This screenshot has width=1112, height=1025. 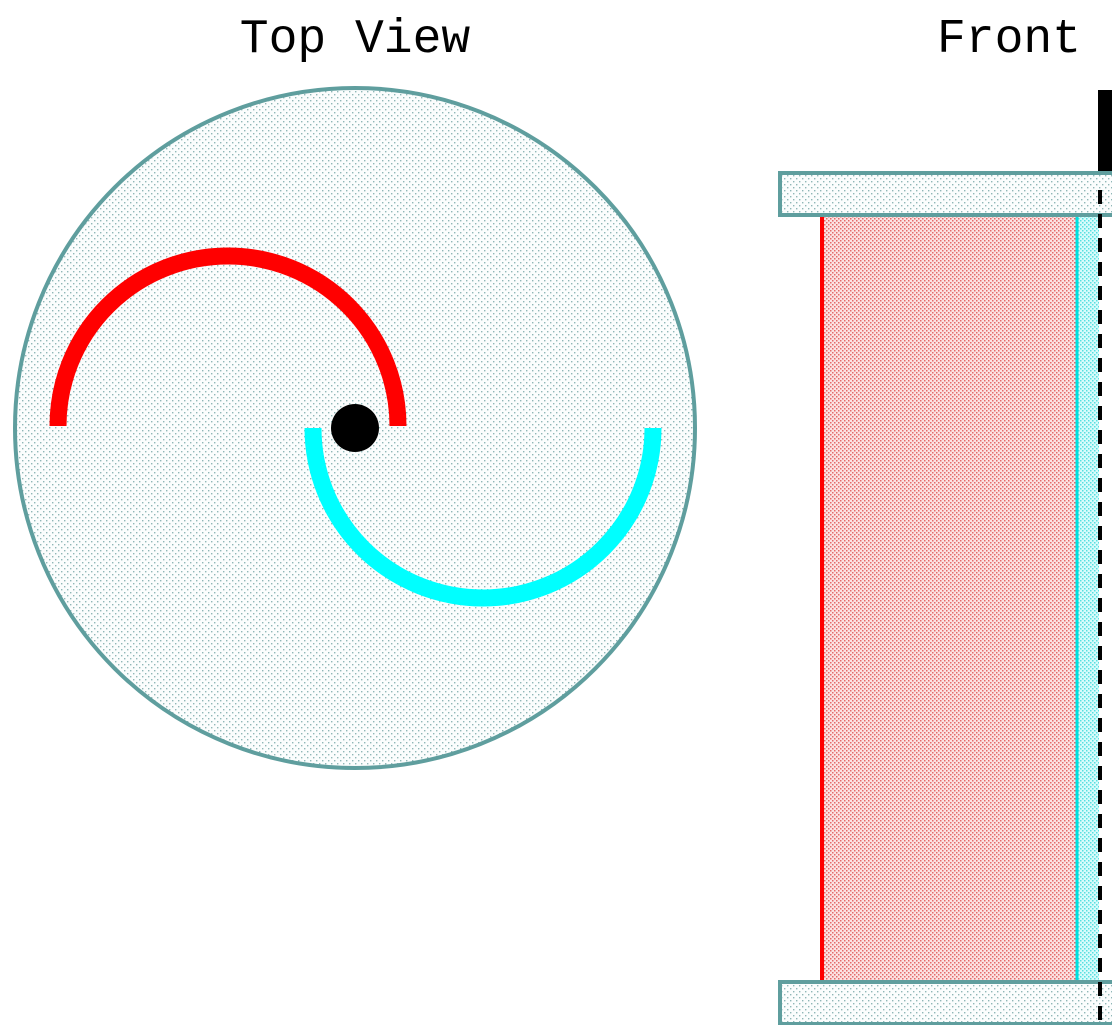 What do you see at coordinates (355, 428) in the screenshot?
I see `center-pin` at bounding box center [355, 428].